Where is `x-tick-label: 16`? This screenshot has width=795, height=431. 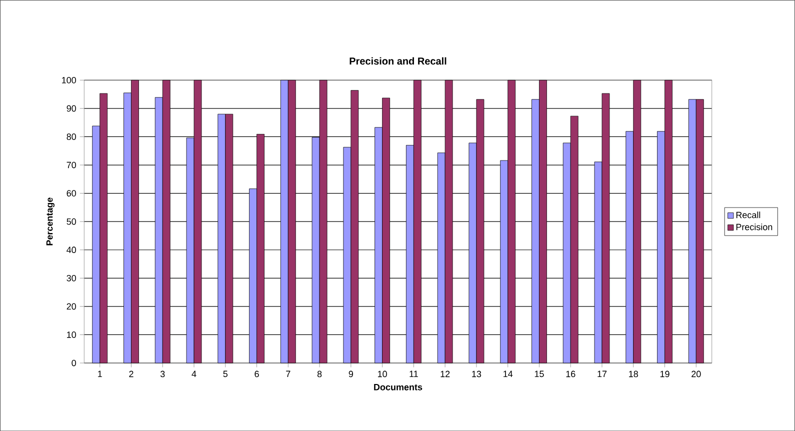 x-tick-label: 16 is located at coordinates (571, 374).